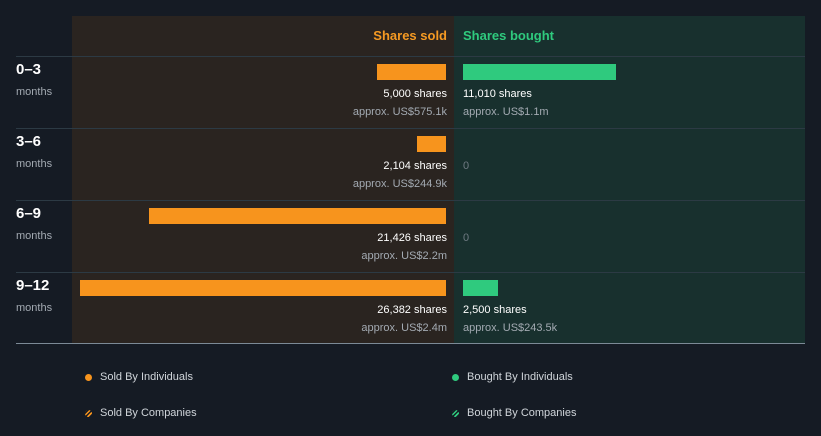  What do you see at coordinates (148, 413) in the screenshot?
I see `legend-sold-companies-label: Sold By Companies` at bounding box center [148, 413].